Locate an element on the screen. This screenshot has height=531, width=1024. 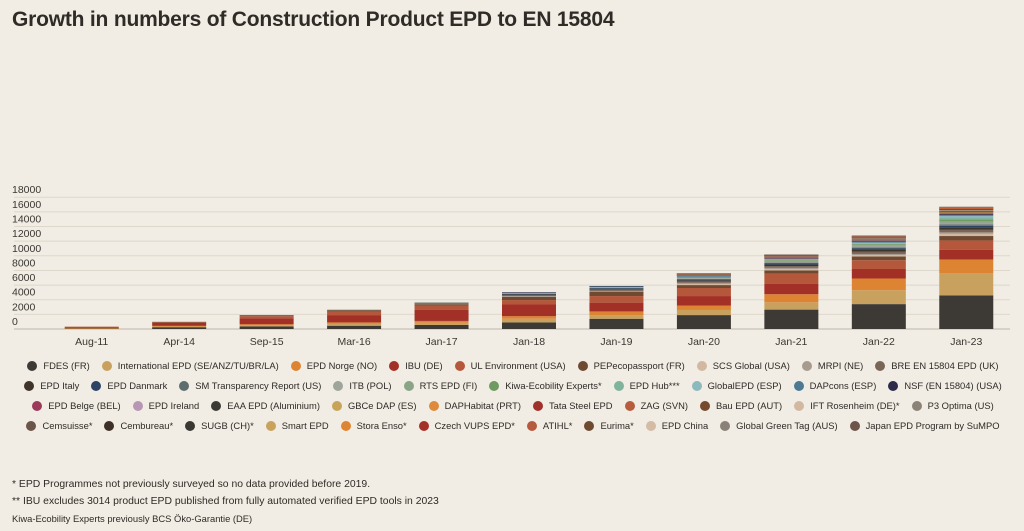
legend-label: EPD Ireland is located at coordinates (174, 405).